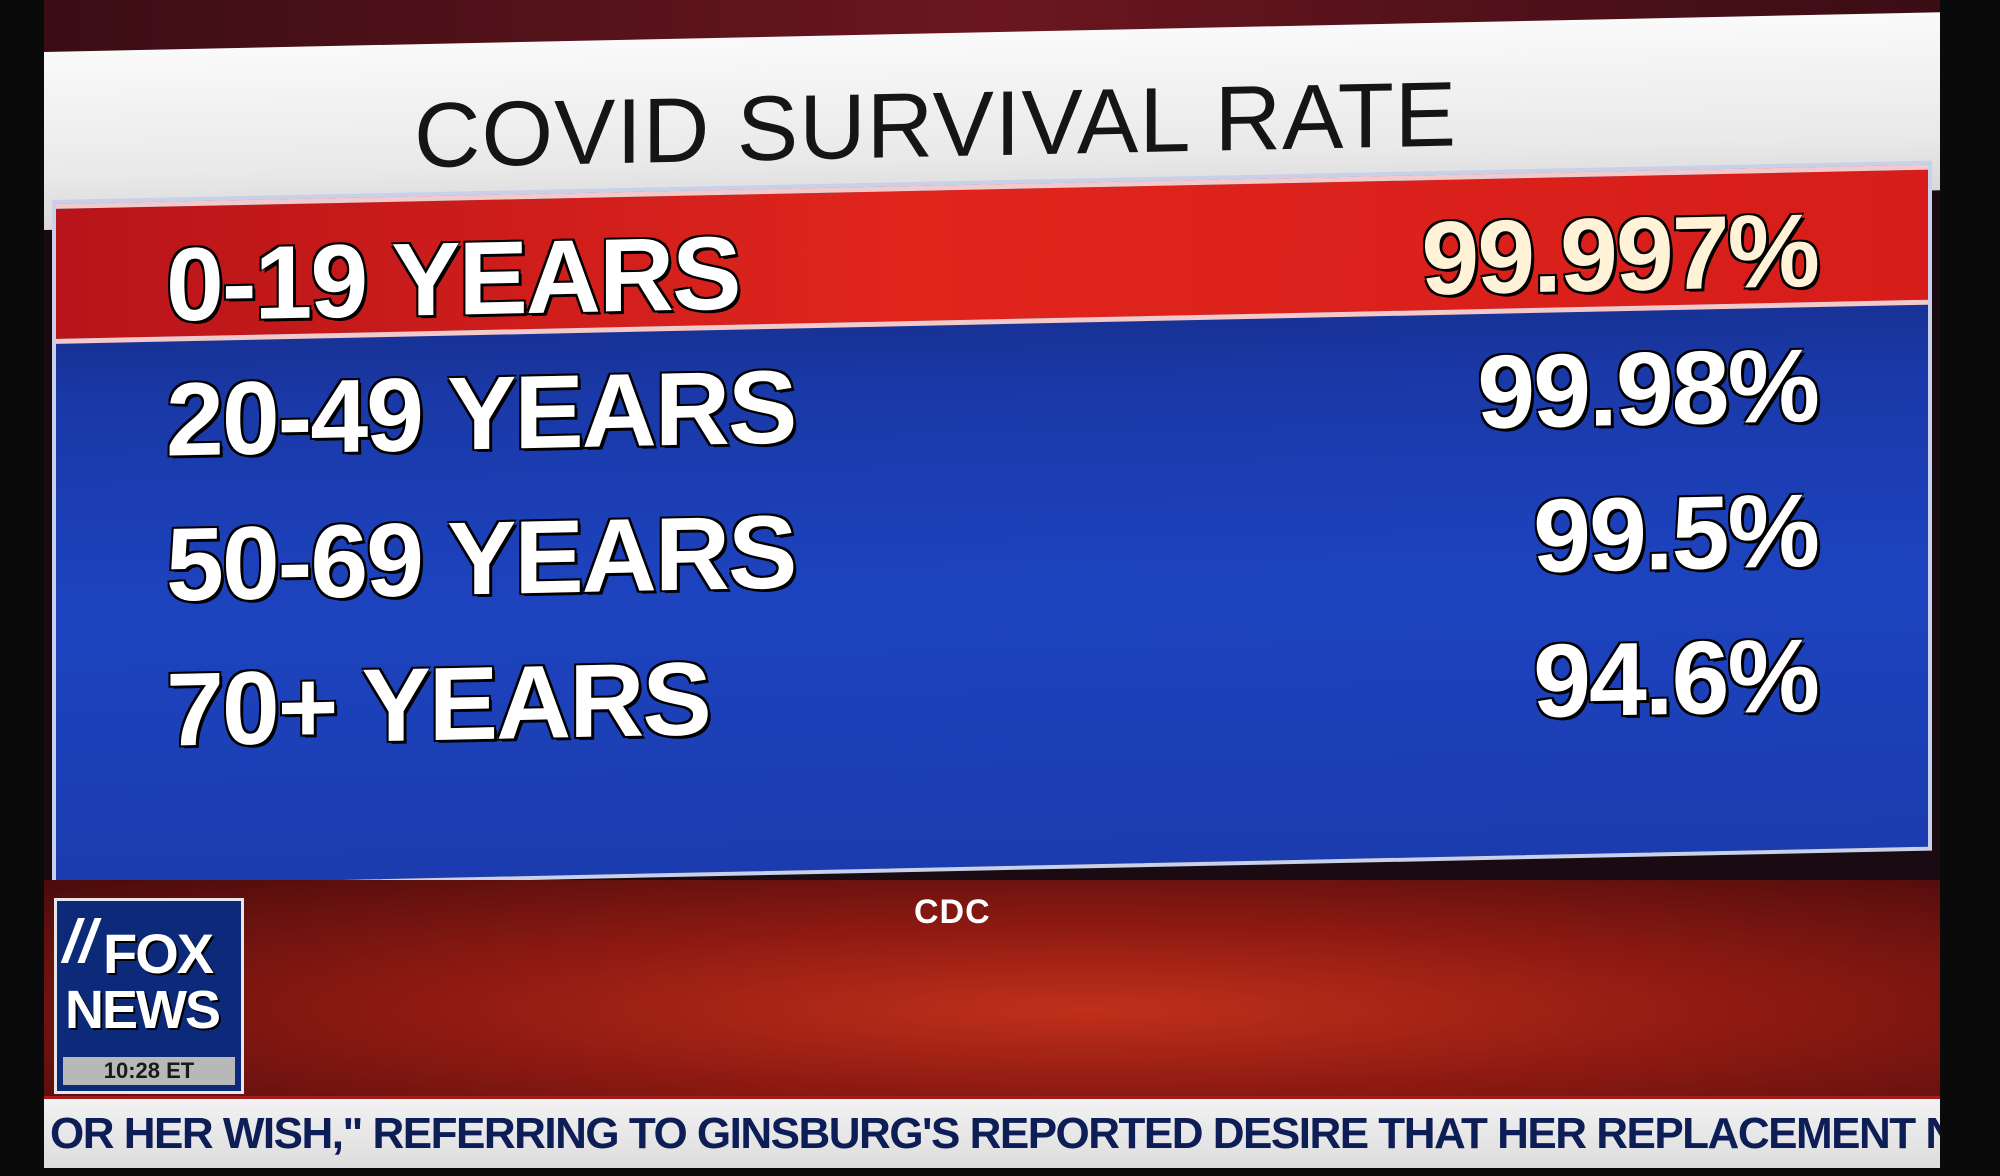 This screenshot has width=2000, height=1176. I want to click on fox-news-logo: // FOX NEWS 10:28 ET, so click(149, 996).